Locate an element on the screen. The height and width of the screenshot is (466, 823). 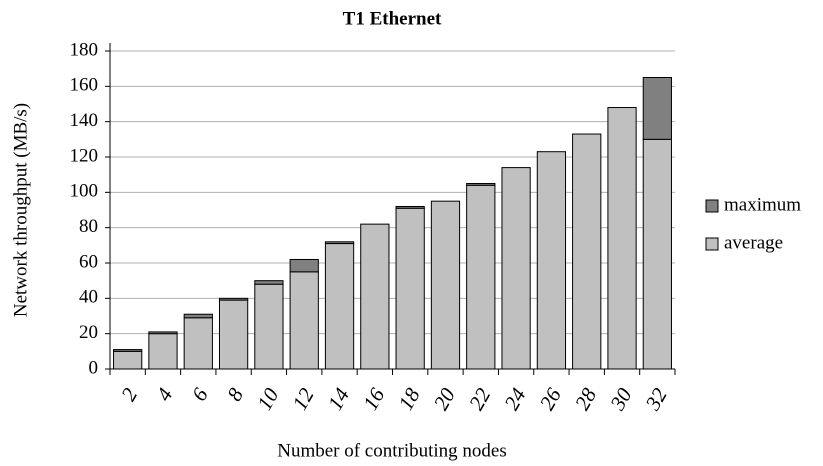
y-tick-label: 0 is located at coordinates (94, 367).